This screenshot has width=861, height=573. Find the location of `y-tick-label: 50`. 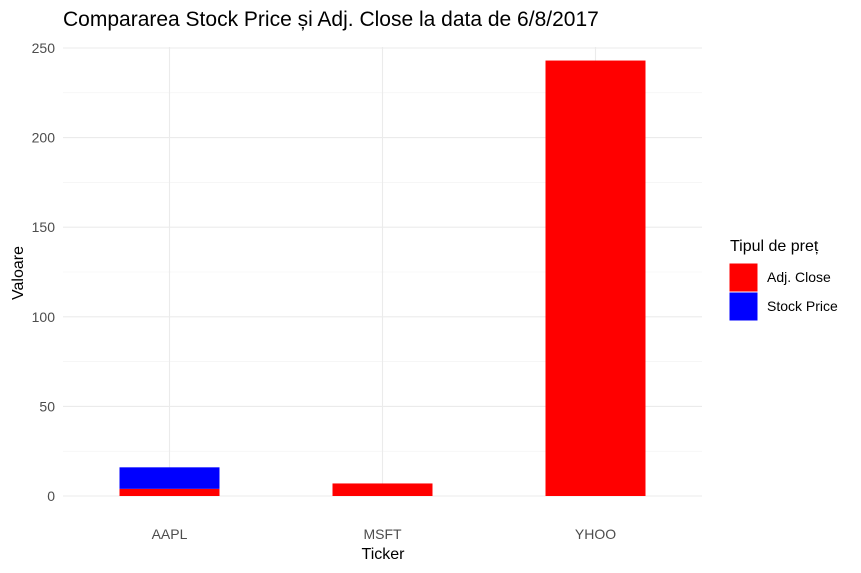

y-tick-label: 50 is located at coordinates (47, 406).